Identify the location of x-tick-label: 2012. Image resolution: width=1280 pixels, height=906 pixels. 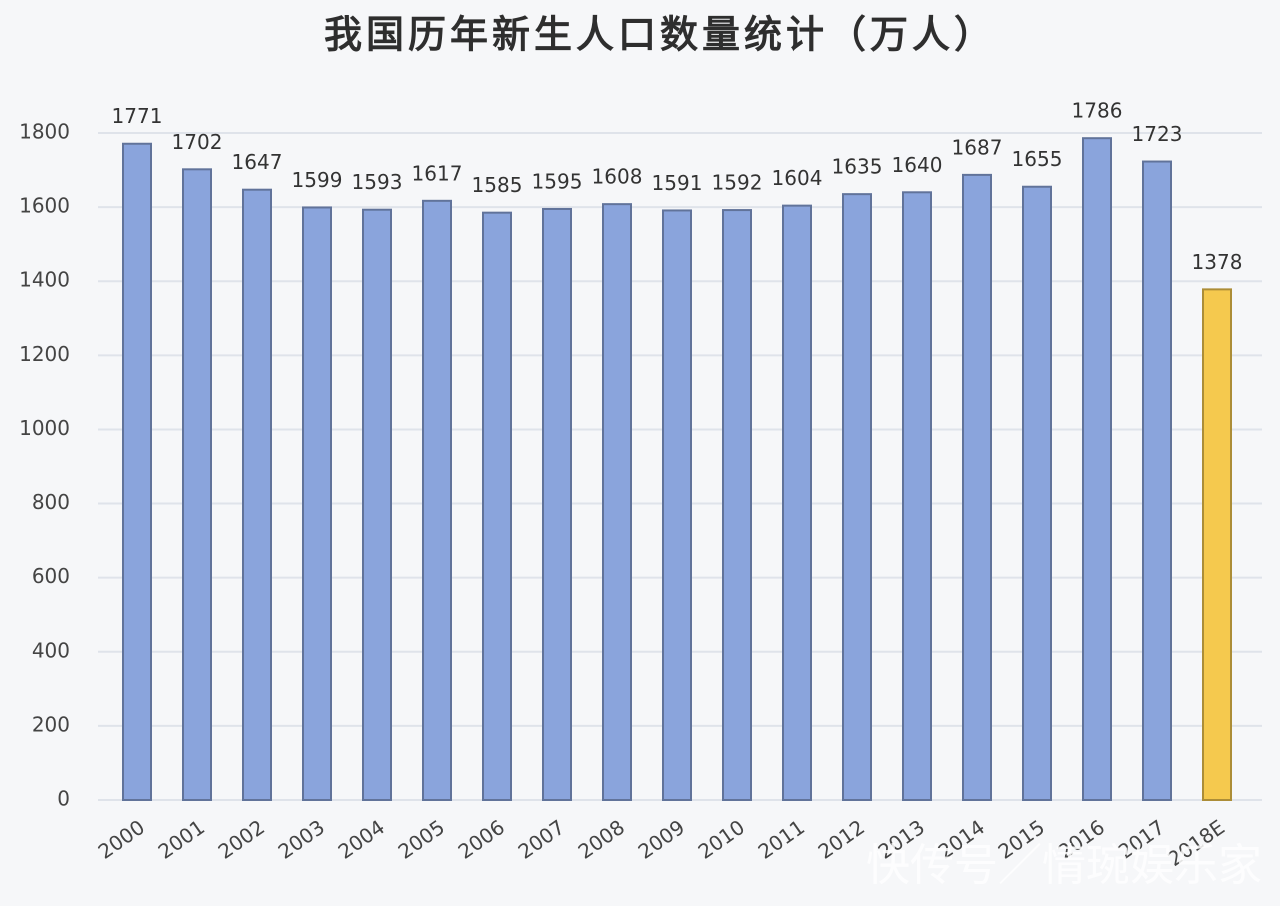
(841, 839).